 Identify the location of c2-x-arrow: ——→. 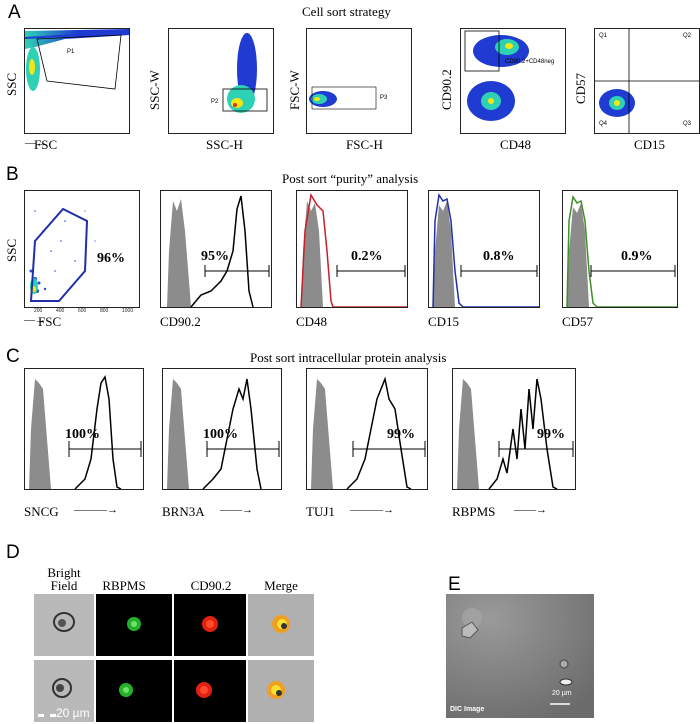
(236, 510).